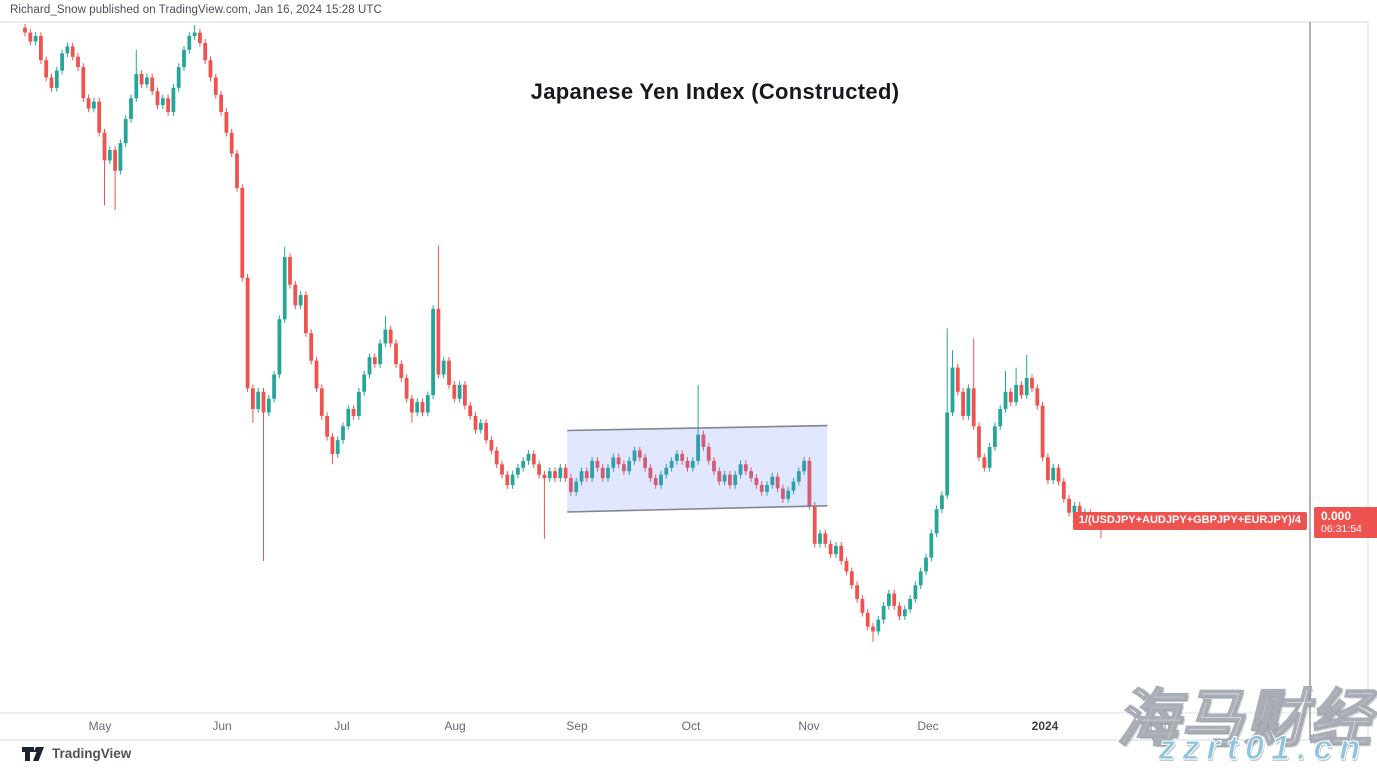  What do you see at coordinates (1270, 726) in the screenshot?
I see `x-axis-label-mar: Mar` at bounding box center [1270, 726].